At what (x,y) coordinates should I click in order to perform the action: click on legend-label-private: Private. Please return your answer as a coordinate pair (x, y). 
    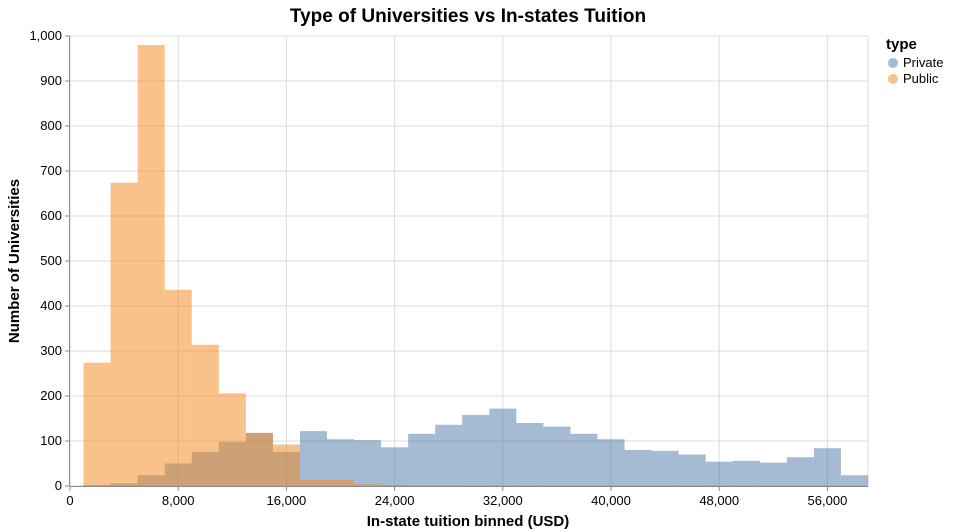
    Looking at the image, I should click on (923, 62).